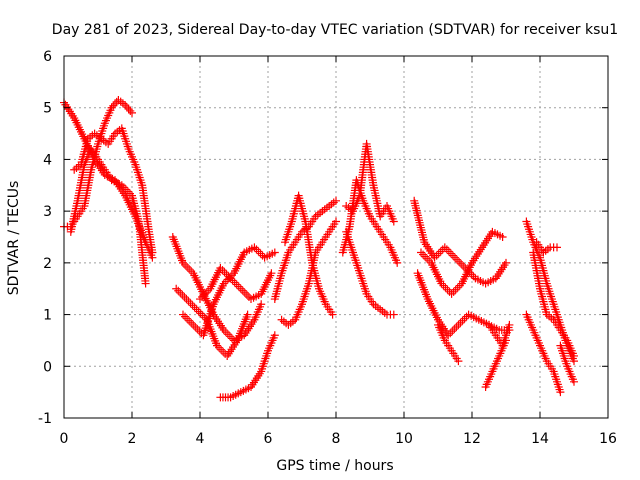  I want to click on x-tick-label: 0, so click(64, 439).